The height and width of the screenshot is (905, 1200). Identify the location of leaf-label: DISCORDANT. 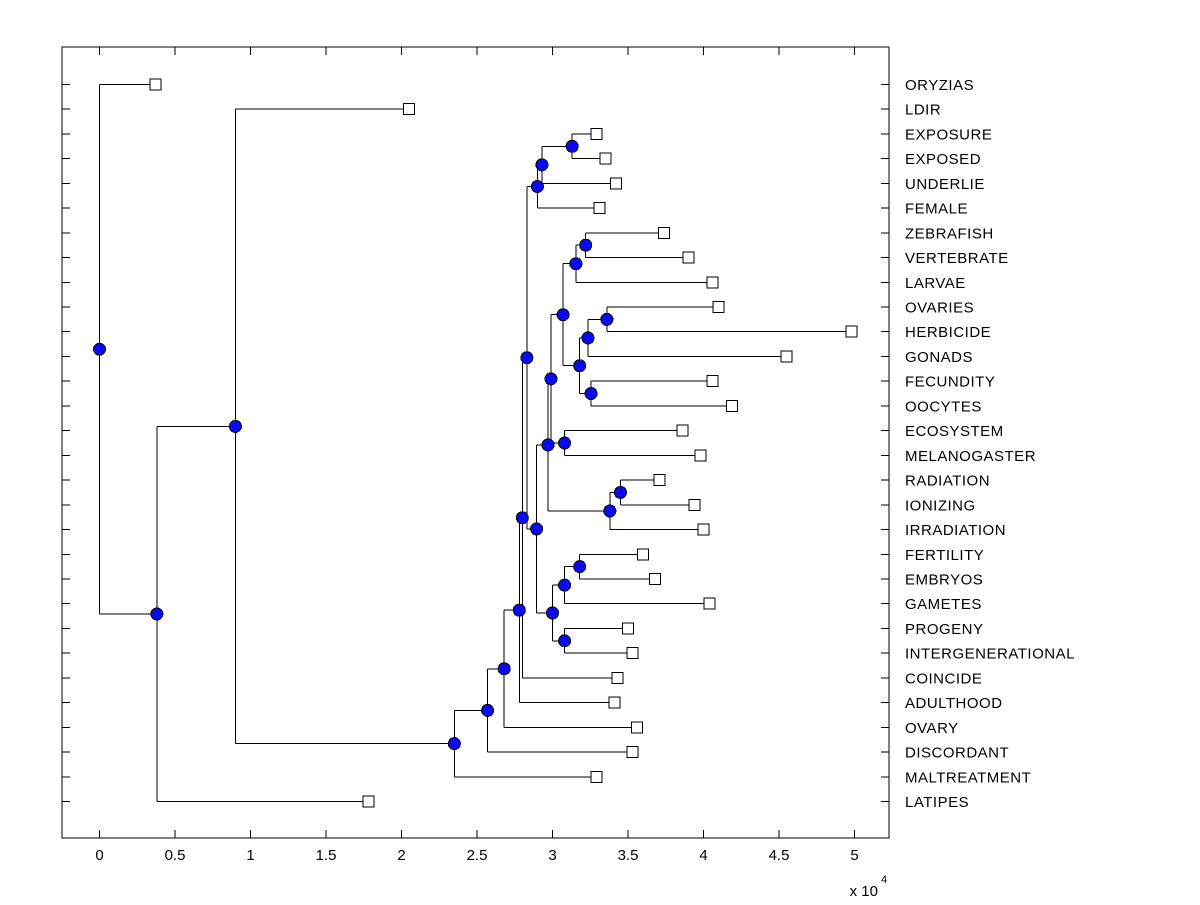
(957, 753).